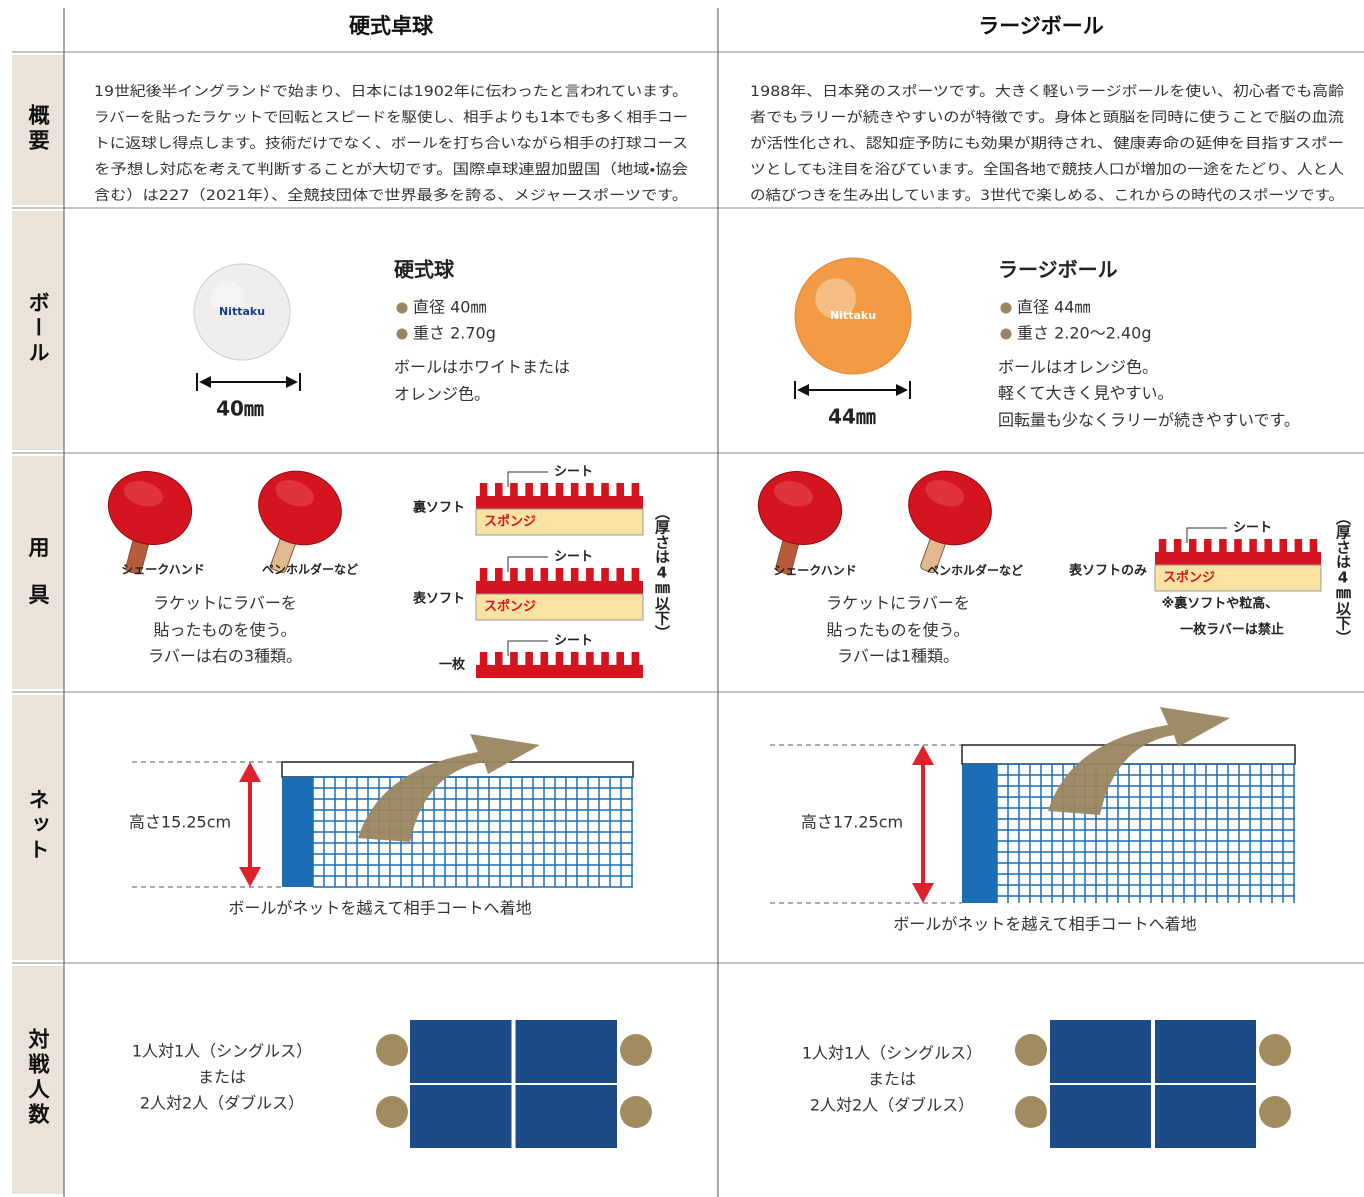 The height and width of the screenshot is (1197, 1364). What do you see at coordinates (1047, 143) in the screenshot?
I see `overview-line: が活性化され、認知症予防にも効果が期待され、健康寿命の延伸を目指すスポー` at bounding box center [1047, 143].